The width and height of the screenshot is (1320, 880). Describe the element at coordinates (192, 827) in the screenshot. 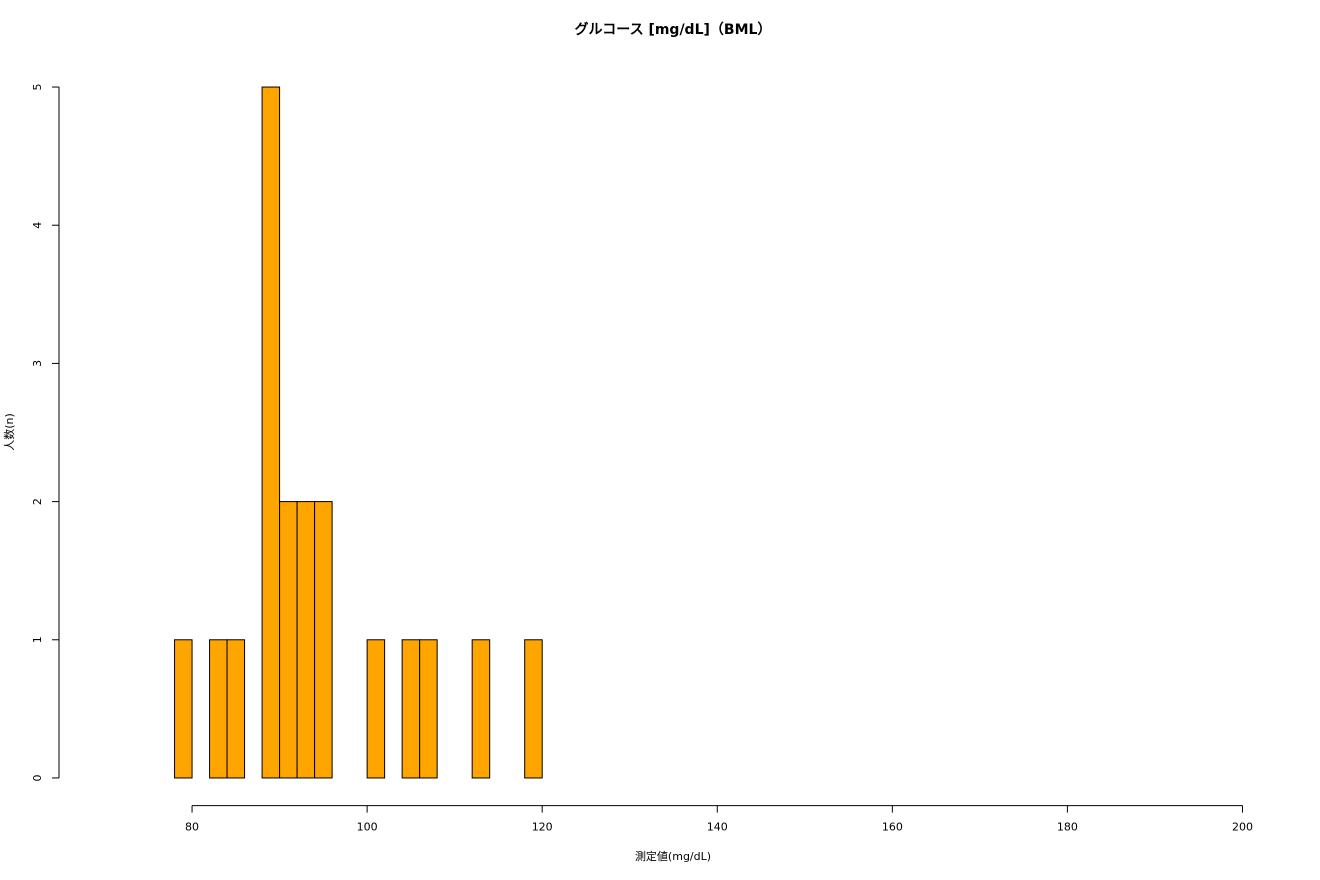

I see `x-tick-label: 80` at that location.